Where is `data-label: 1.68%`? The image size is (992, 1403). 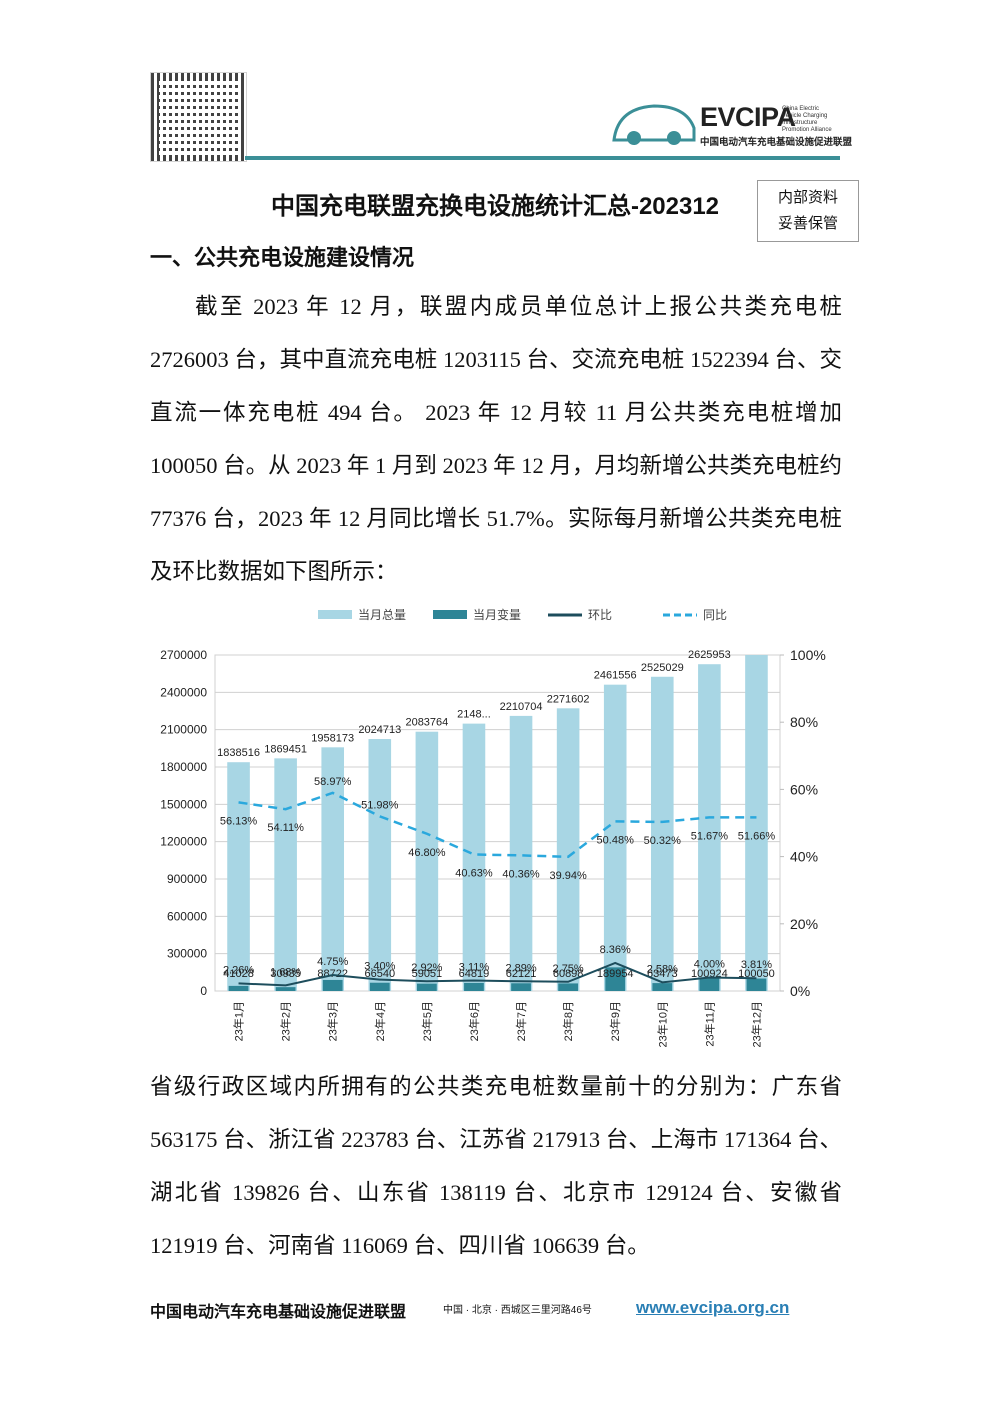
data-label: 1.68% is located at coordinates (285, 972).